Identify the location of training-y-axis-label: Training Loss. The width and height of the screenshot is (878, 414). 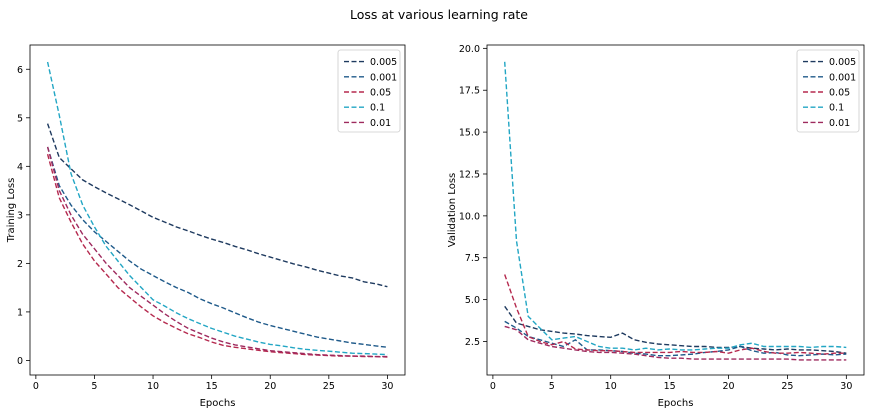
(11, 211).